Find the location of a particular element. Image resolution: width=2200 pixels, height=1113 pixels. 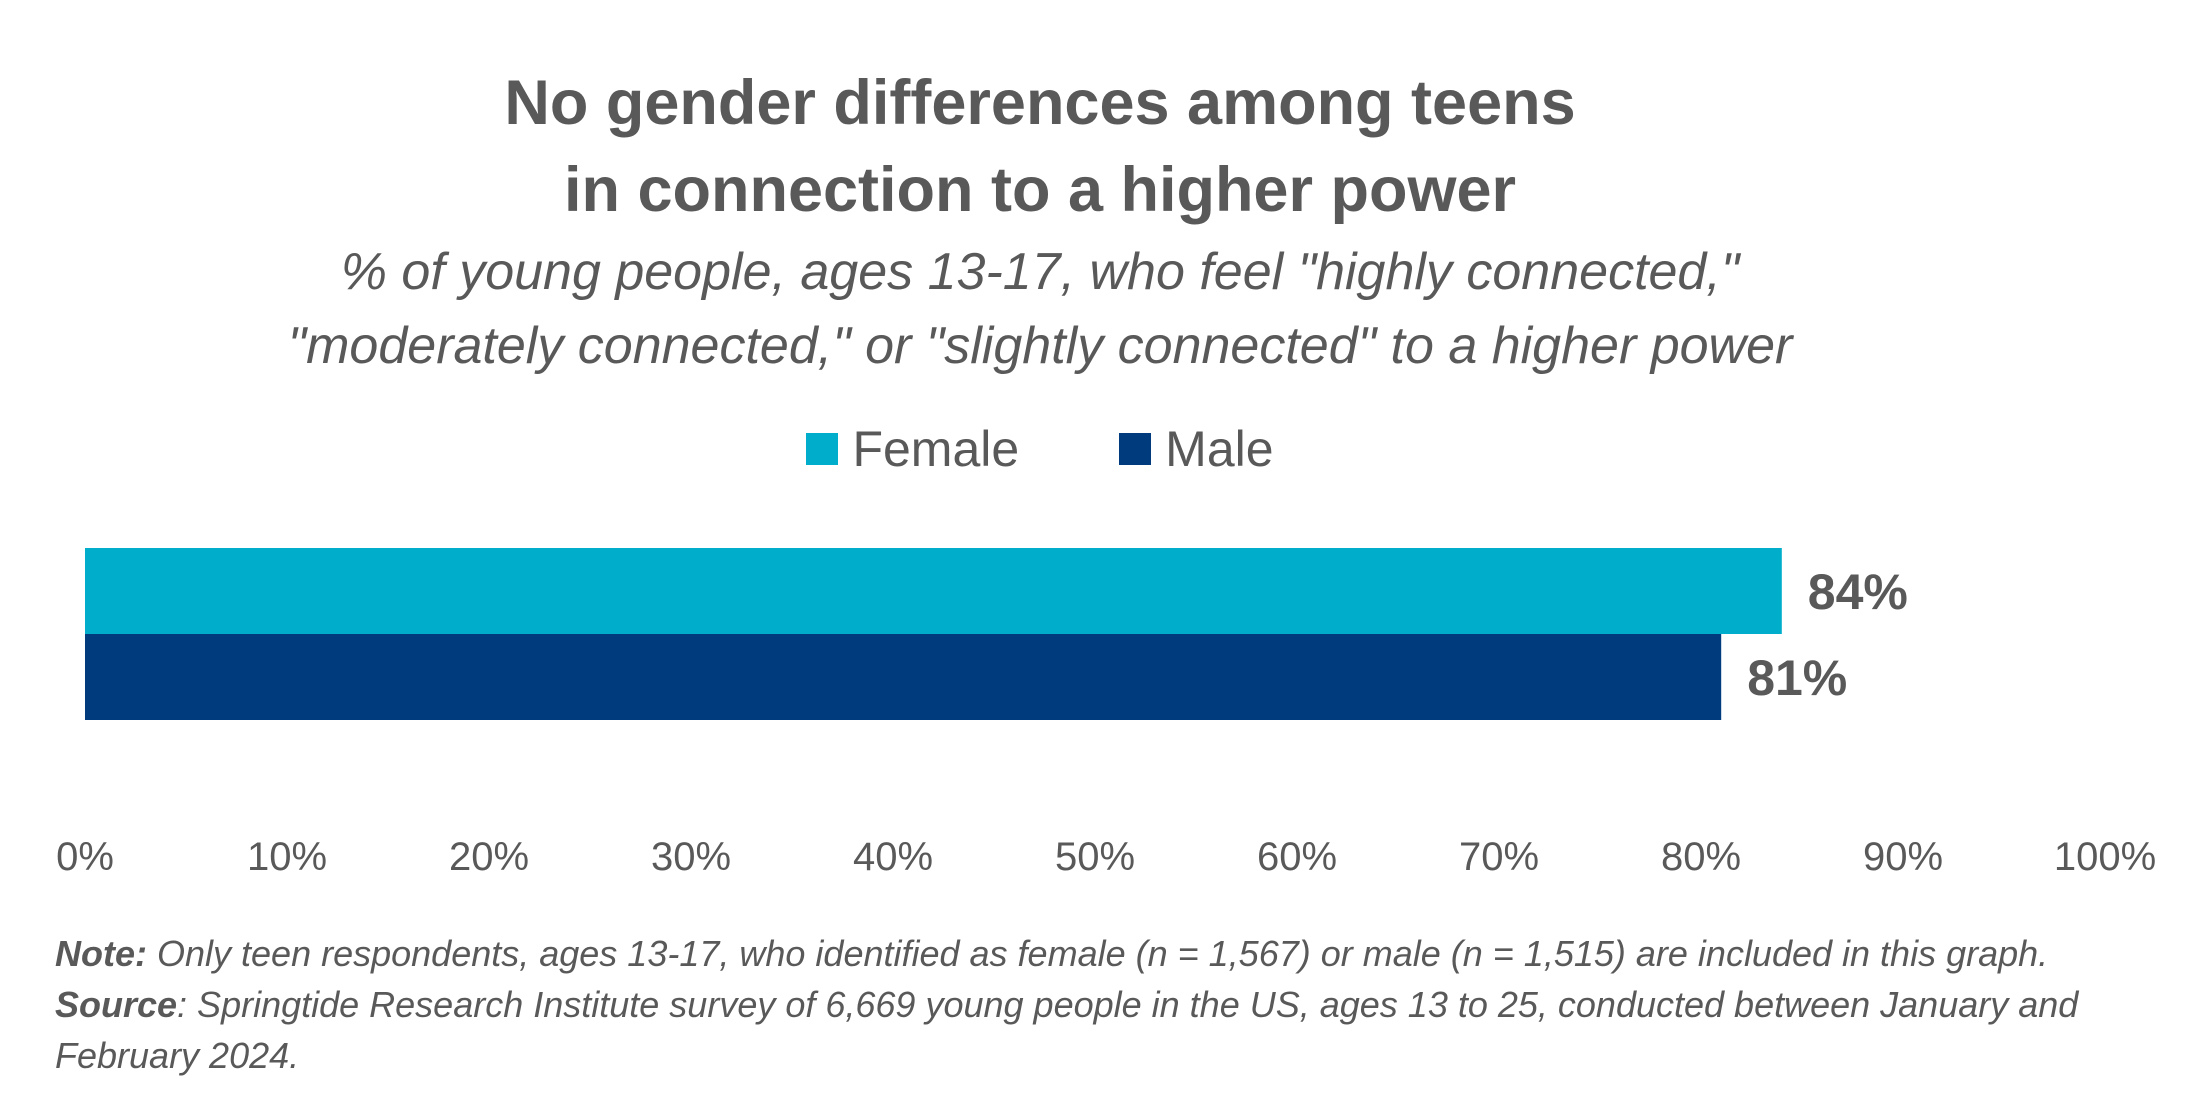

legend-item-female: Female is located at coordinates (912, 449).